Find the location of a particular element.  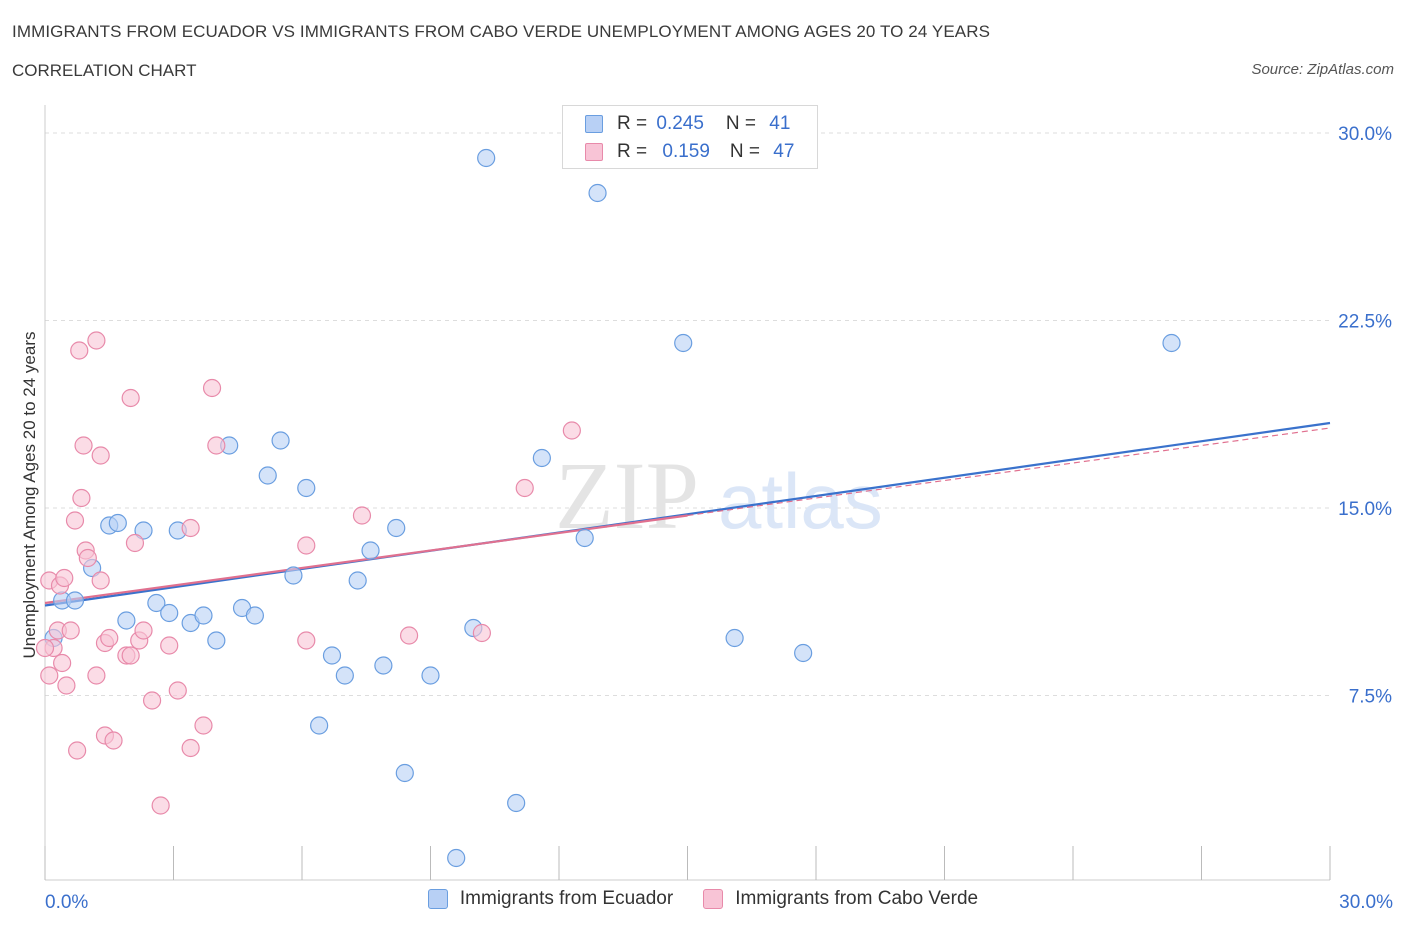

x-tick-label: 0.0% is located at coordinates (66, 902).